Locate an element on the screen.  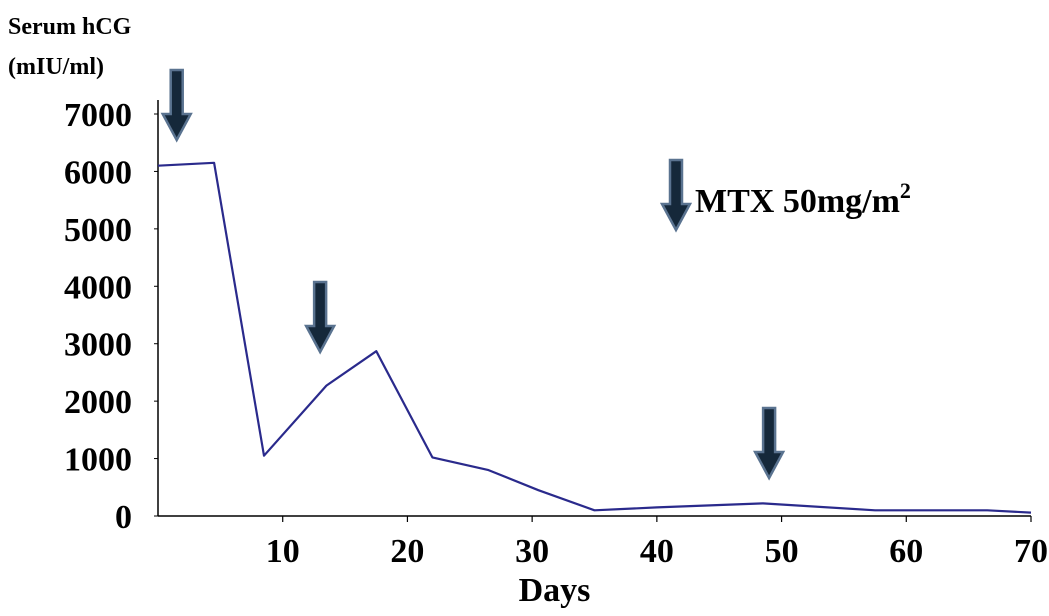
x-tick-label: 50 is located at coordinates (782, 551).